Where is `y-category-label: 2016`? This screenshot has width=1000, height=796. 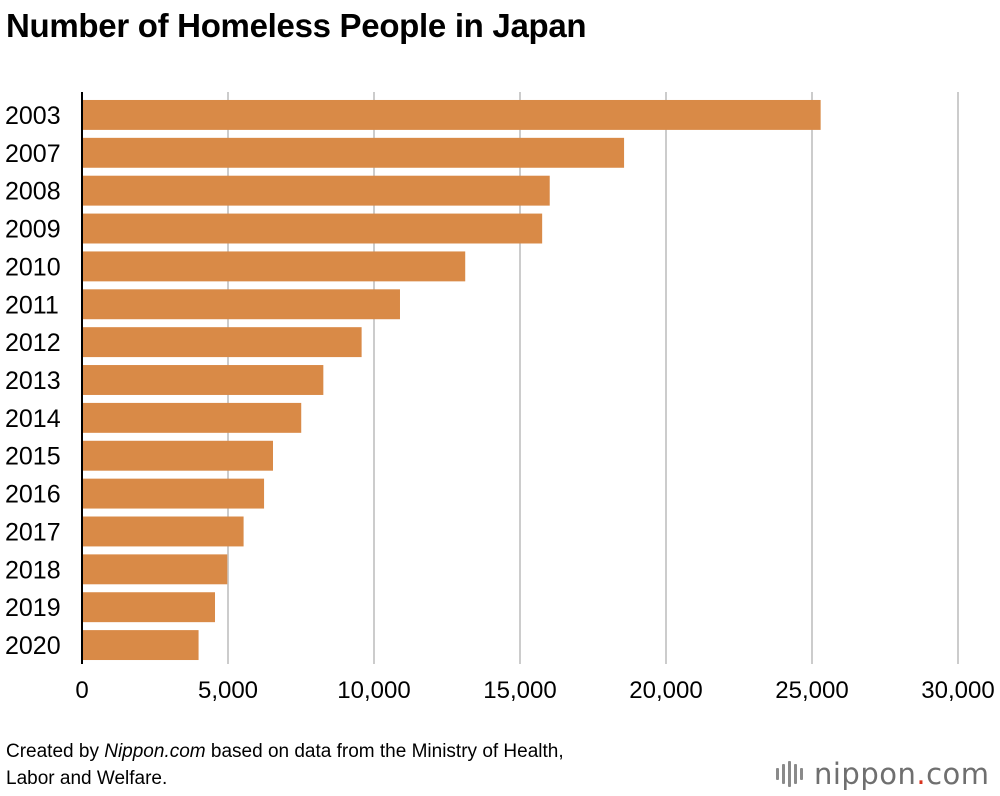 y-category-label: 2016 is located at coordinates (33, 495).